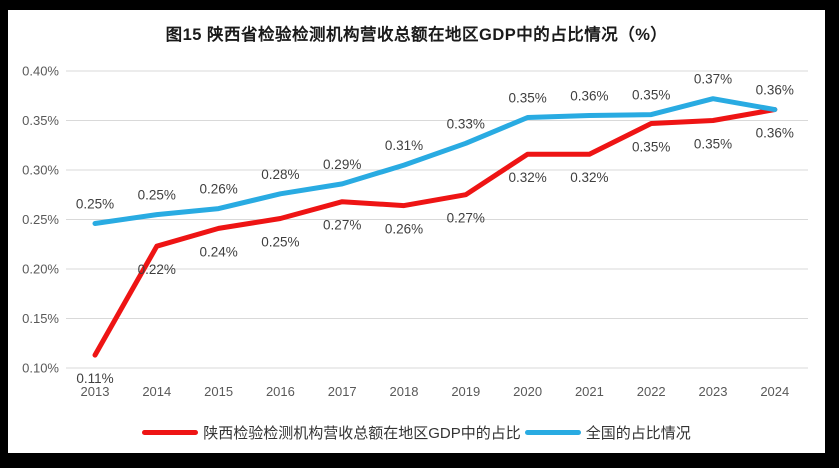 The height and width of the screenshot is (468, 839). I want to click on data-label: 0.31%, so click(404, 145).